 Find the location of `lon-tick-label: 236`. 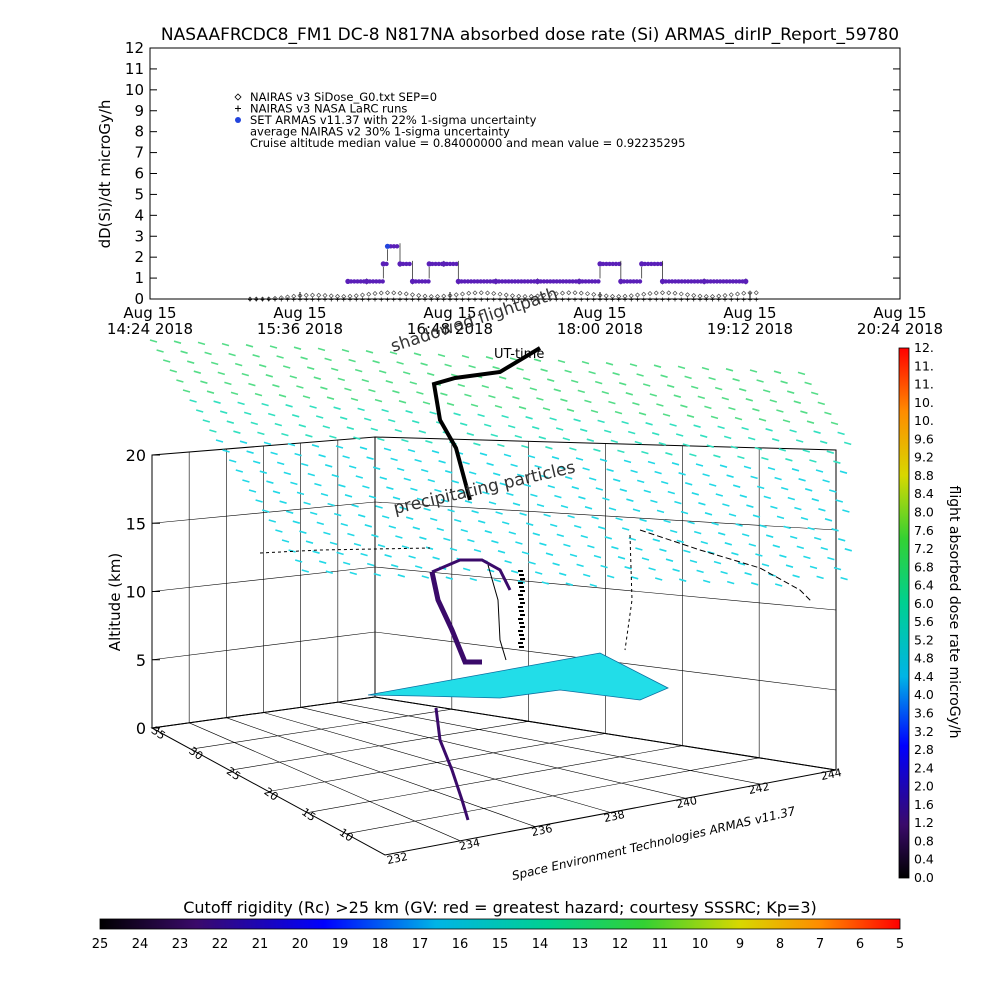

lon-tick-label: 236 is located at coordinates (541, 830).